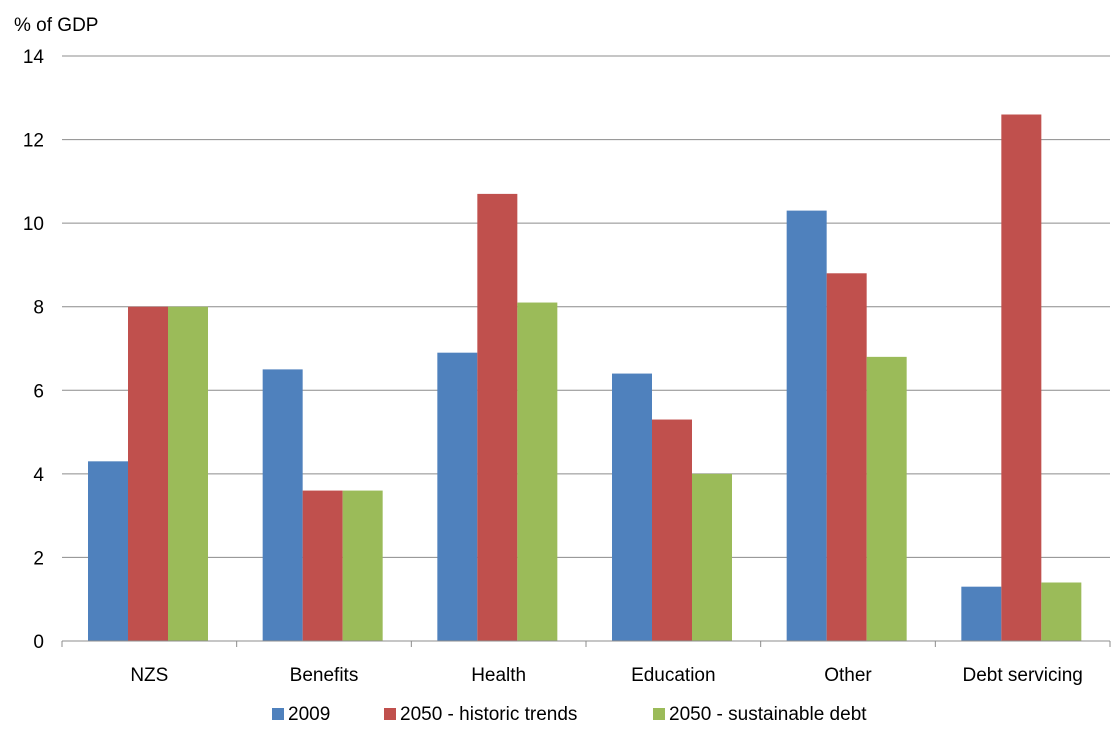  What do you see at coordinates (38, 308) in the screenshot?
I see `y-tick-label: 8` at bounding box center [38, 308].